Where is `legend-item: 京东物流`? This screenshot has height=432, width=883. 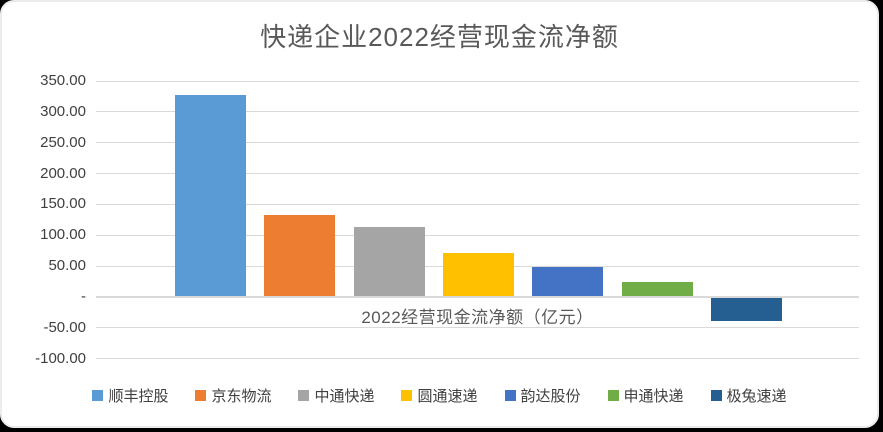 legend-item: 京东物流 is located at coordinates (233, 395).